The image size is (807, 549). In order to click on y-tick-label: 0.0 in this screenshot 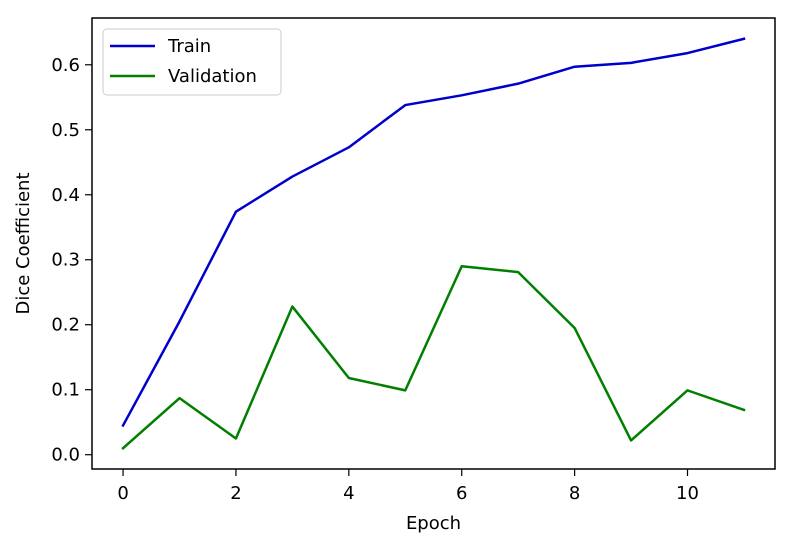, I will do `click(65, 455)`.